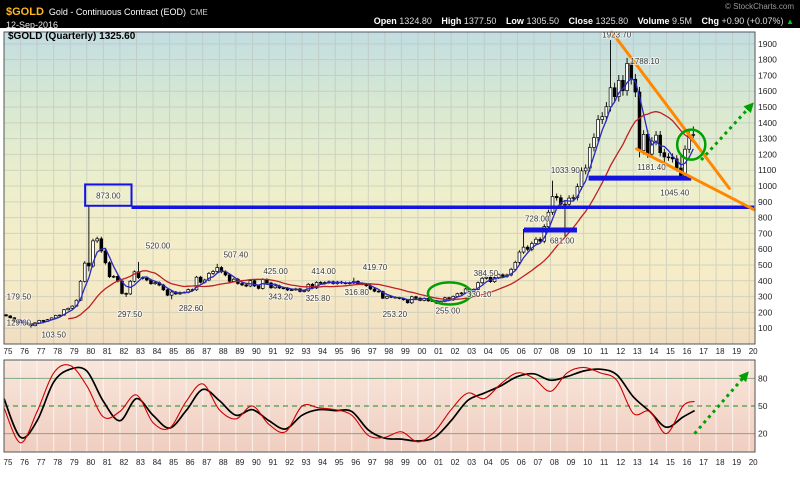  Describe the element at coordinates (790, 21) in the screenshot. I see `chg-up-arrow-icon: ▲` at that location.